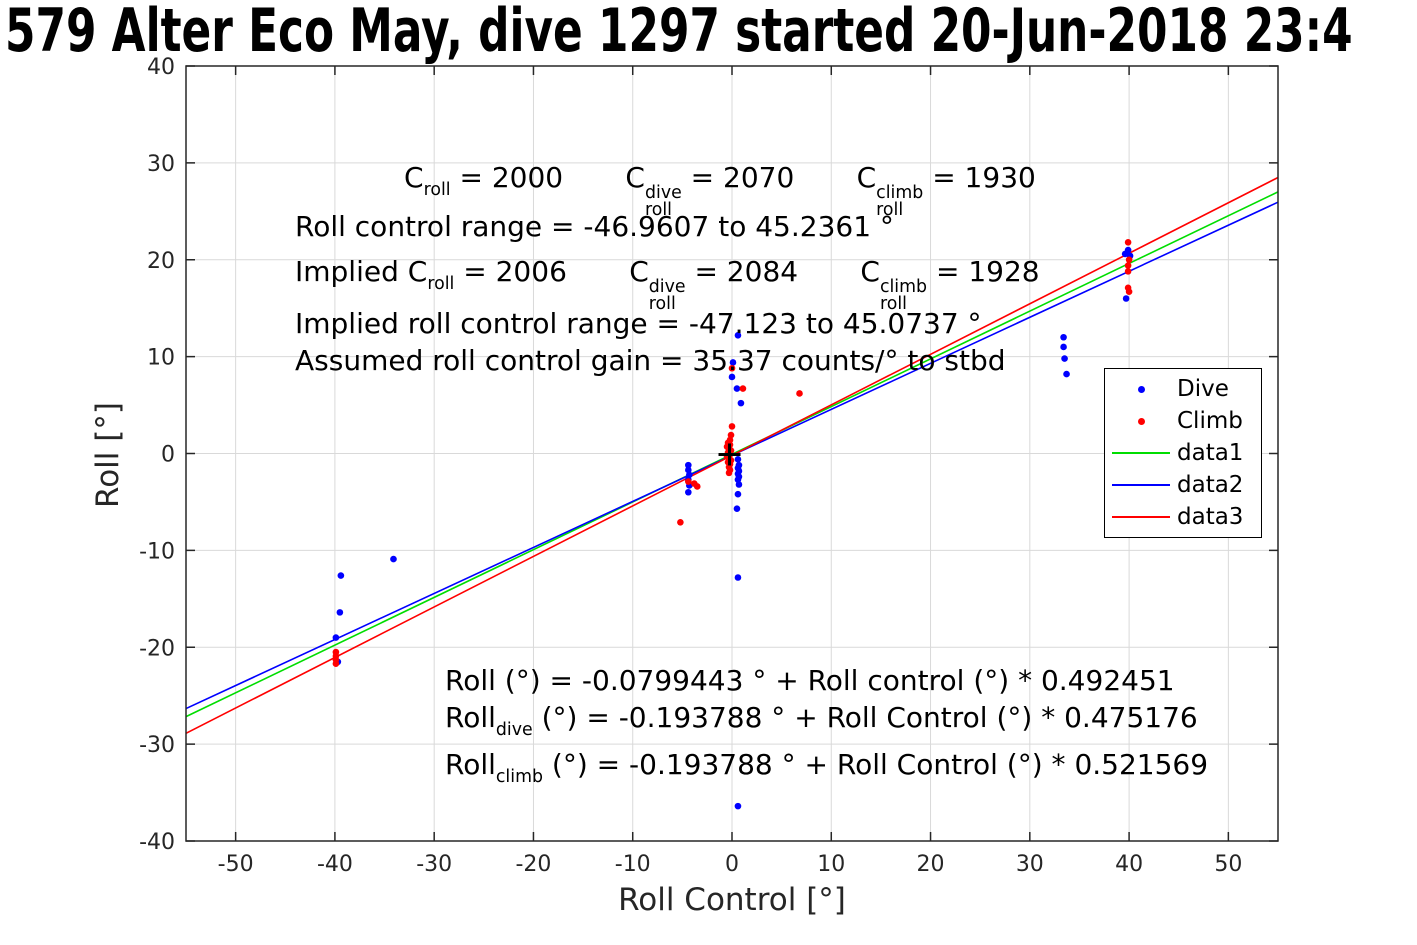  I want to click on legend-entry-data1: data1, so click(1183, 453).